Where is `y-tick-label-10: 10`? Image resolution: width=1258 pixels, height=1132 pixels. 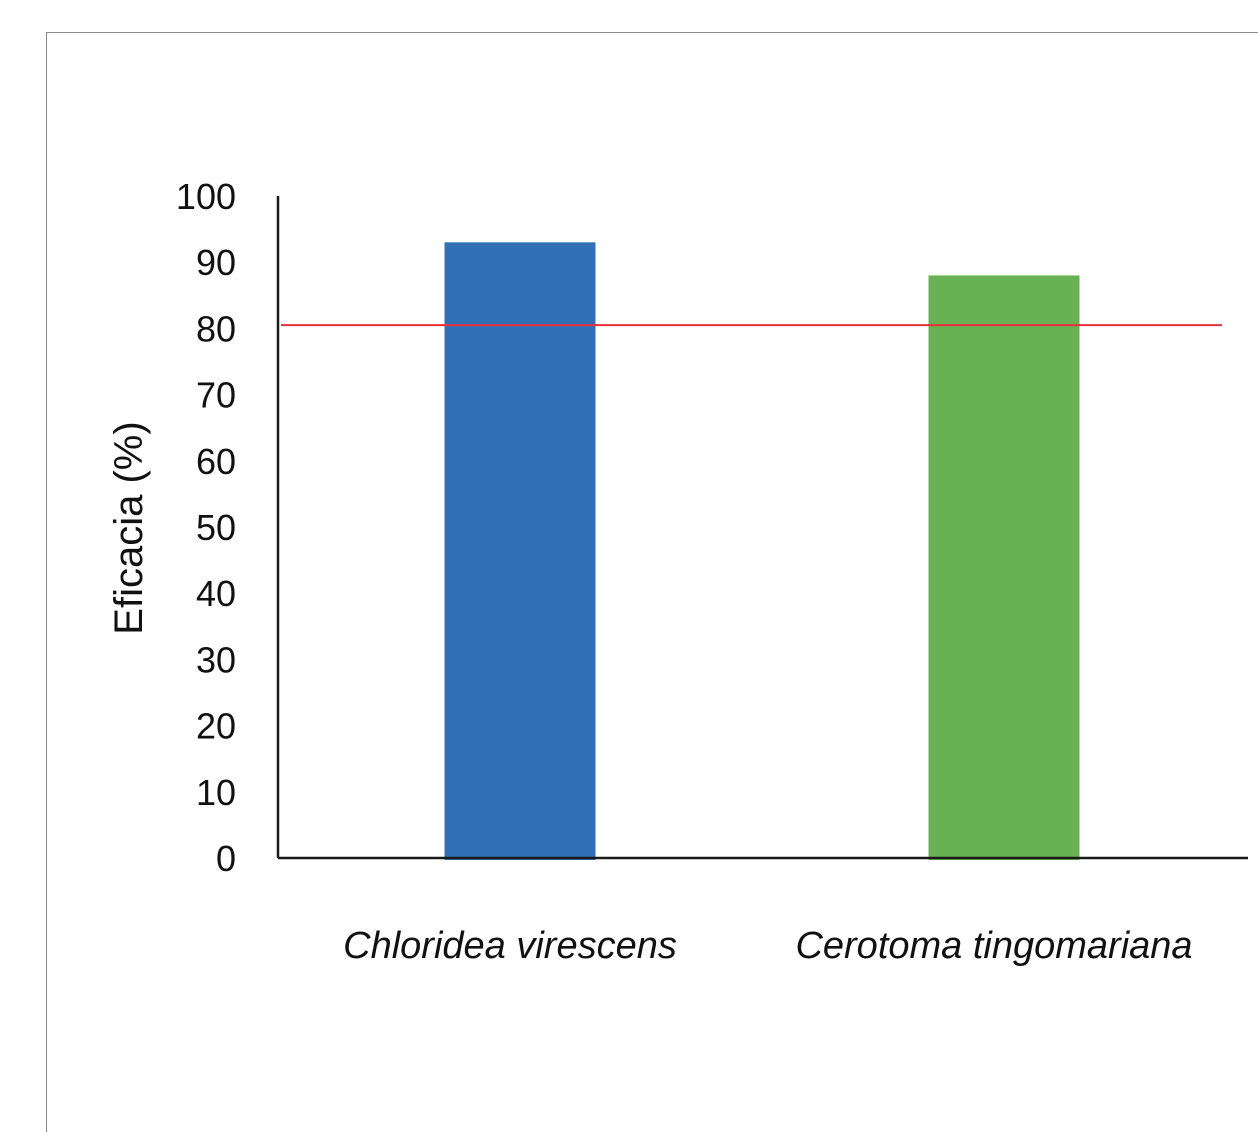 y-tick-label-10: 10 is located at coordinates (216, 792).